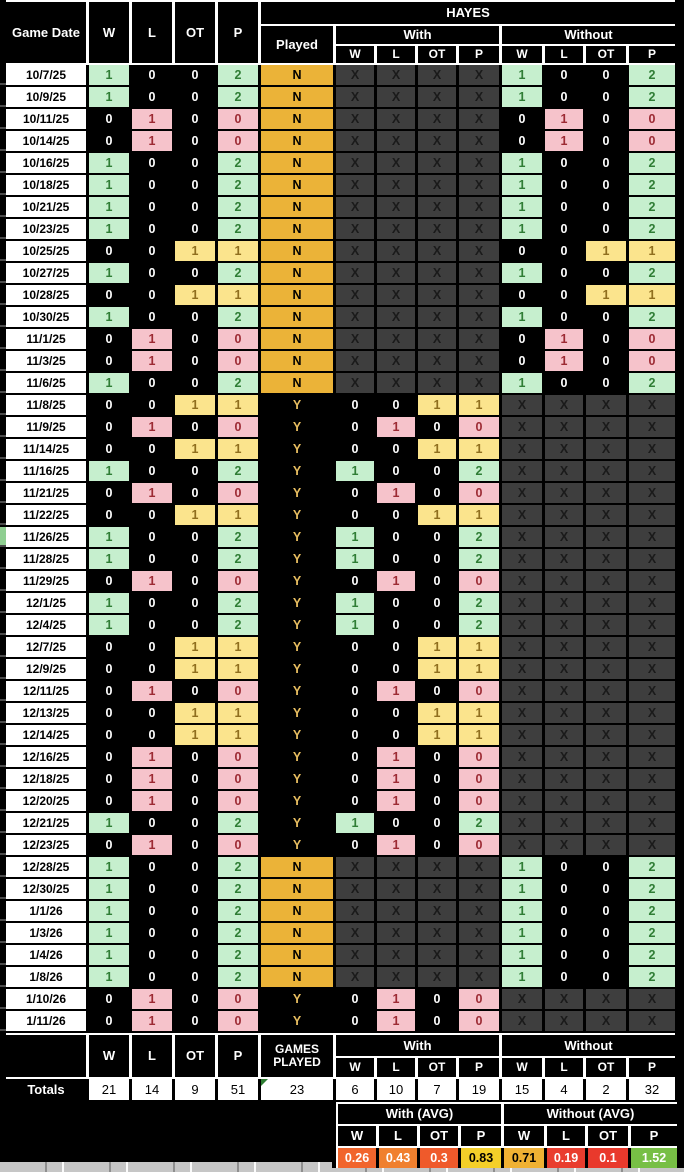  What do you see at coordinates (564, 516) in the screenshot?
I see `cell-without-l: X` at bounding box center [564, 516].